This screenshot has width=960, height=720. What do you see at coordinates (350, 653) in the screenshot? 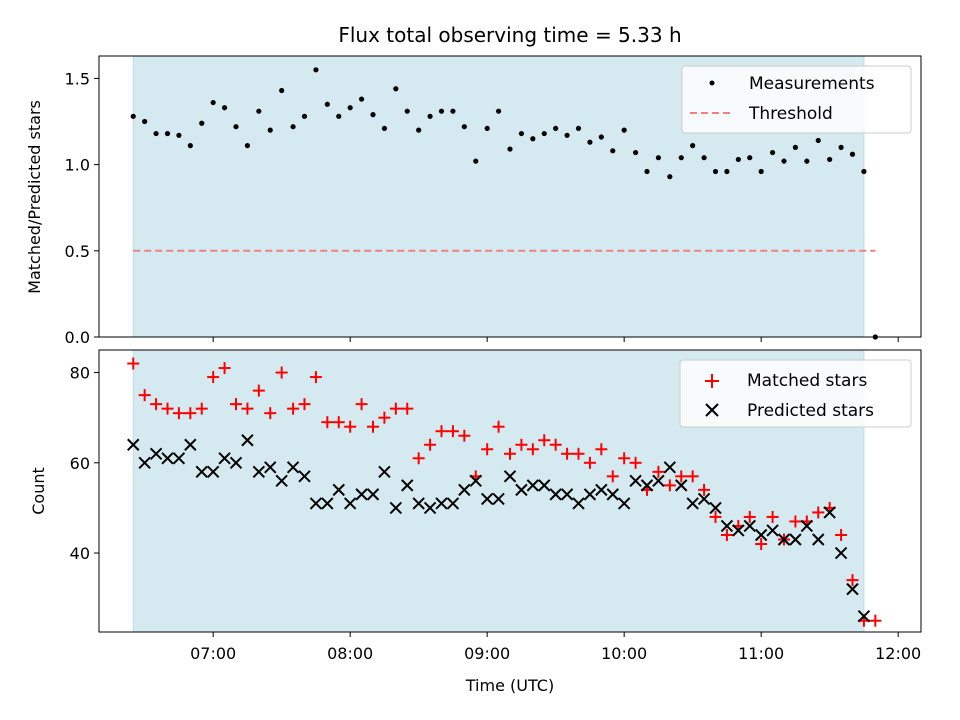
I see `bottom-x-tick-label: 08:00` at bounding box center [350, 653].